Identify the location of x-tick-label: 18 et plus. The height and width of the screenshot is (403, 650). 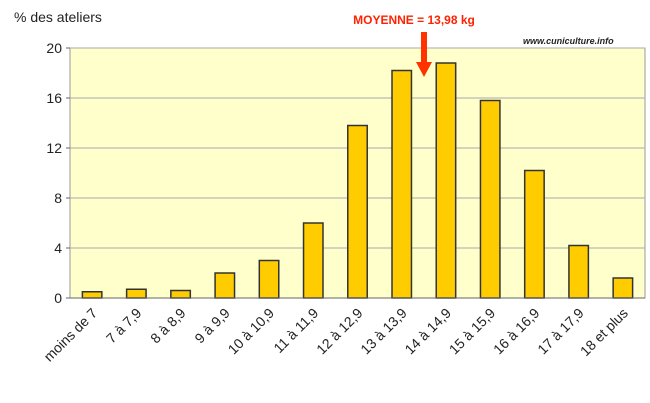
(604, 332).